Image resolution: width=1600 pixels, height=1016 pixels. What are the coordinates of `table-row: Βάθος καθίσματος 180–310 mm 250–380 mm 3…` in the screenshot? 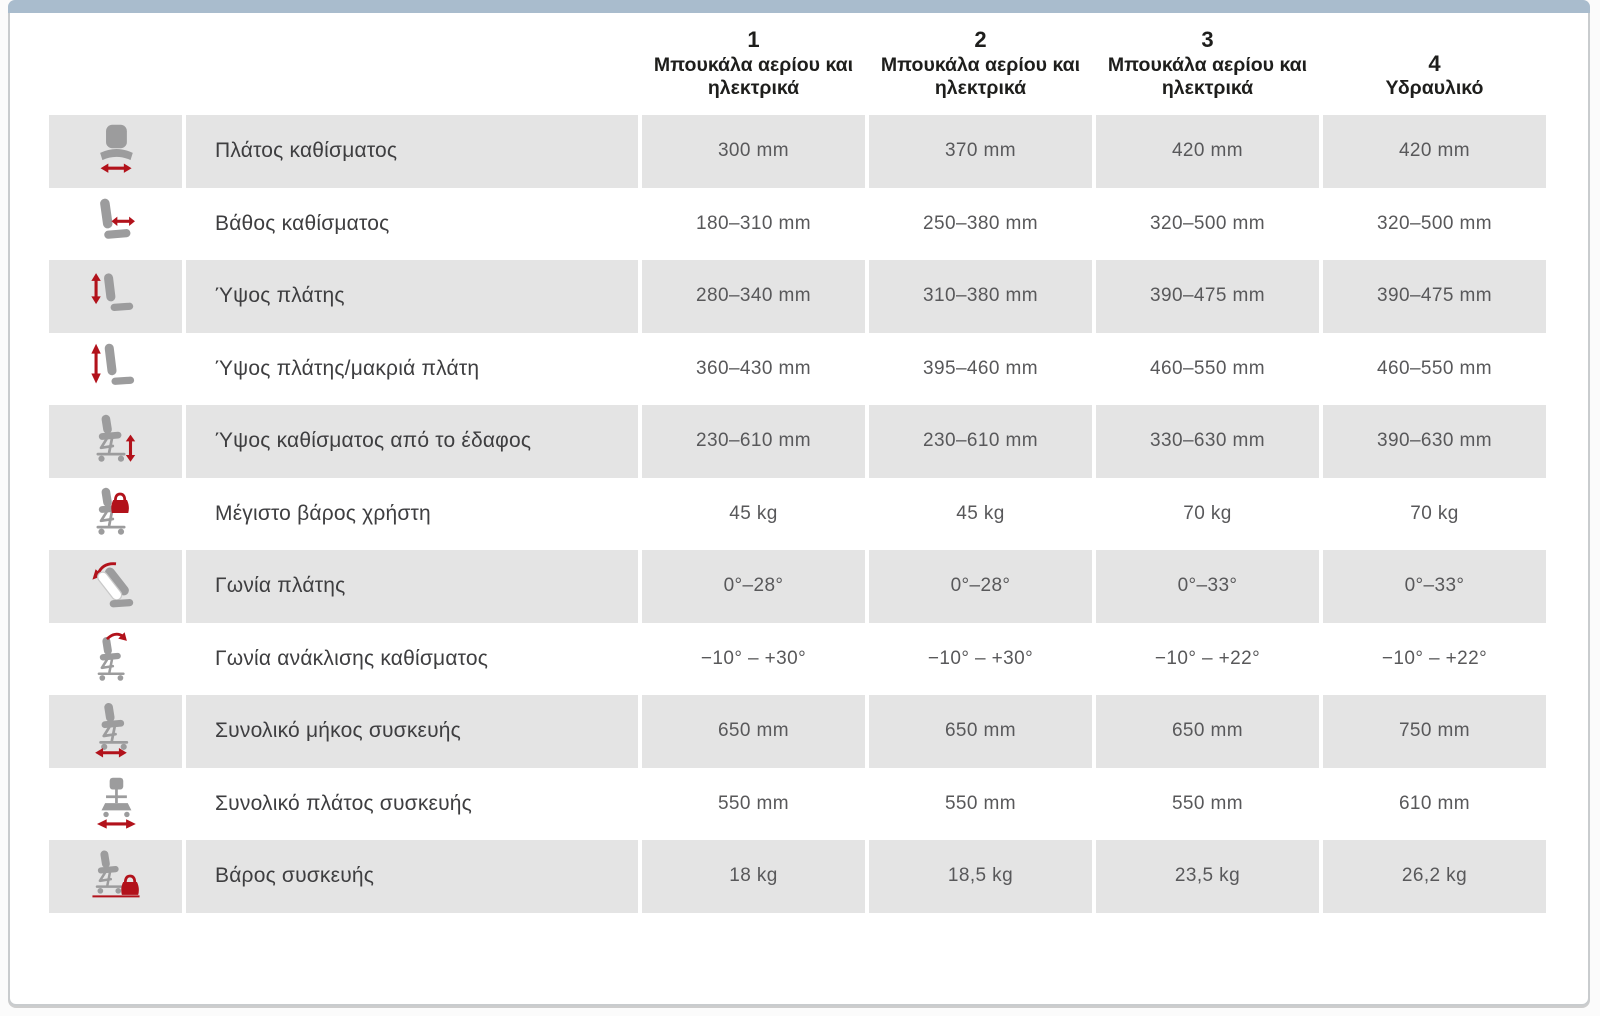 It's located at (797, 224).